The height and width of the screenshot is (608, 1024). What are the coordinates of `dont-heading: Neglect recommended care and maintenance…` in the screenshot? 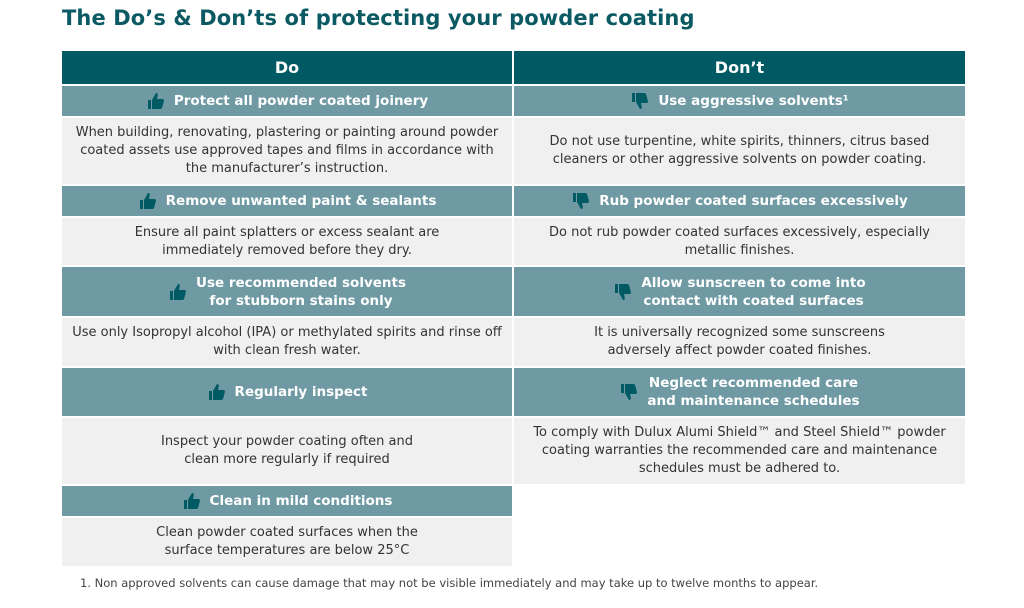 It's located at (739, 392).